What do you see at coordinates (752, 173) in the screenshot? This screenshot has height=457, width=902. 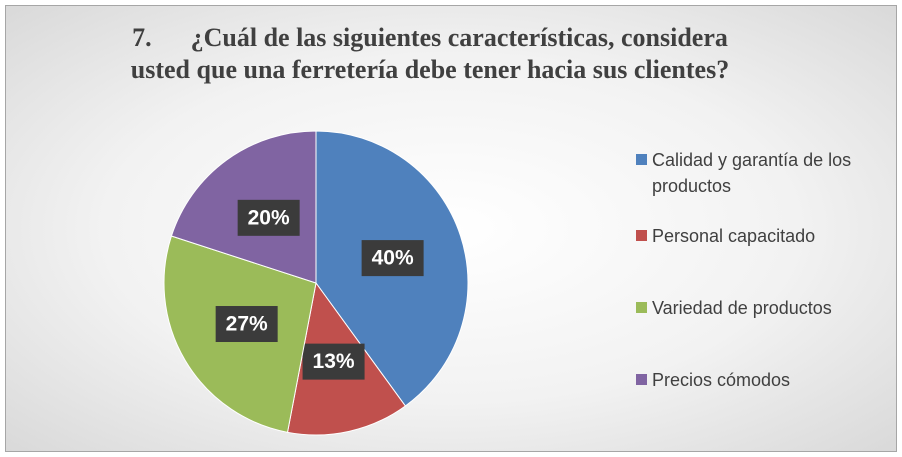 I see `legend-label: Calidad y garantía de los productos` at bounding box center [752, 173].